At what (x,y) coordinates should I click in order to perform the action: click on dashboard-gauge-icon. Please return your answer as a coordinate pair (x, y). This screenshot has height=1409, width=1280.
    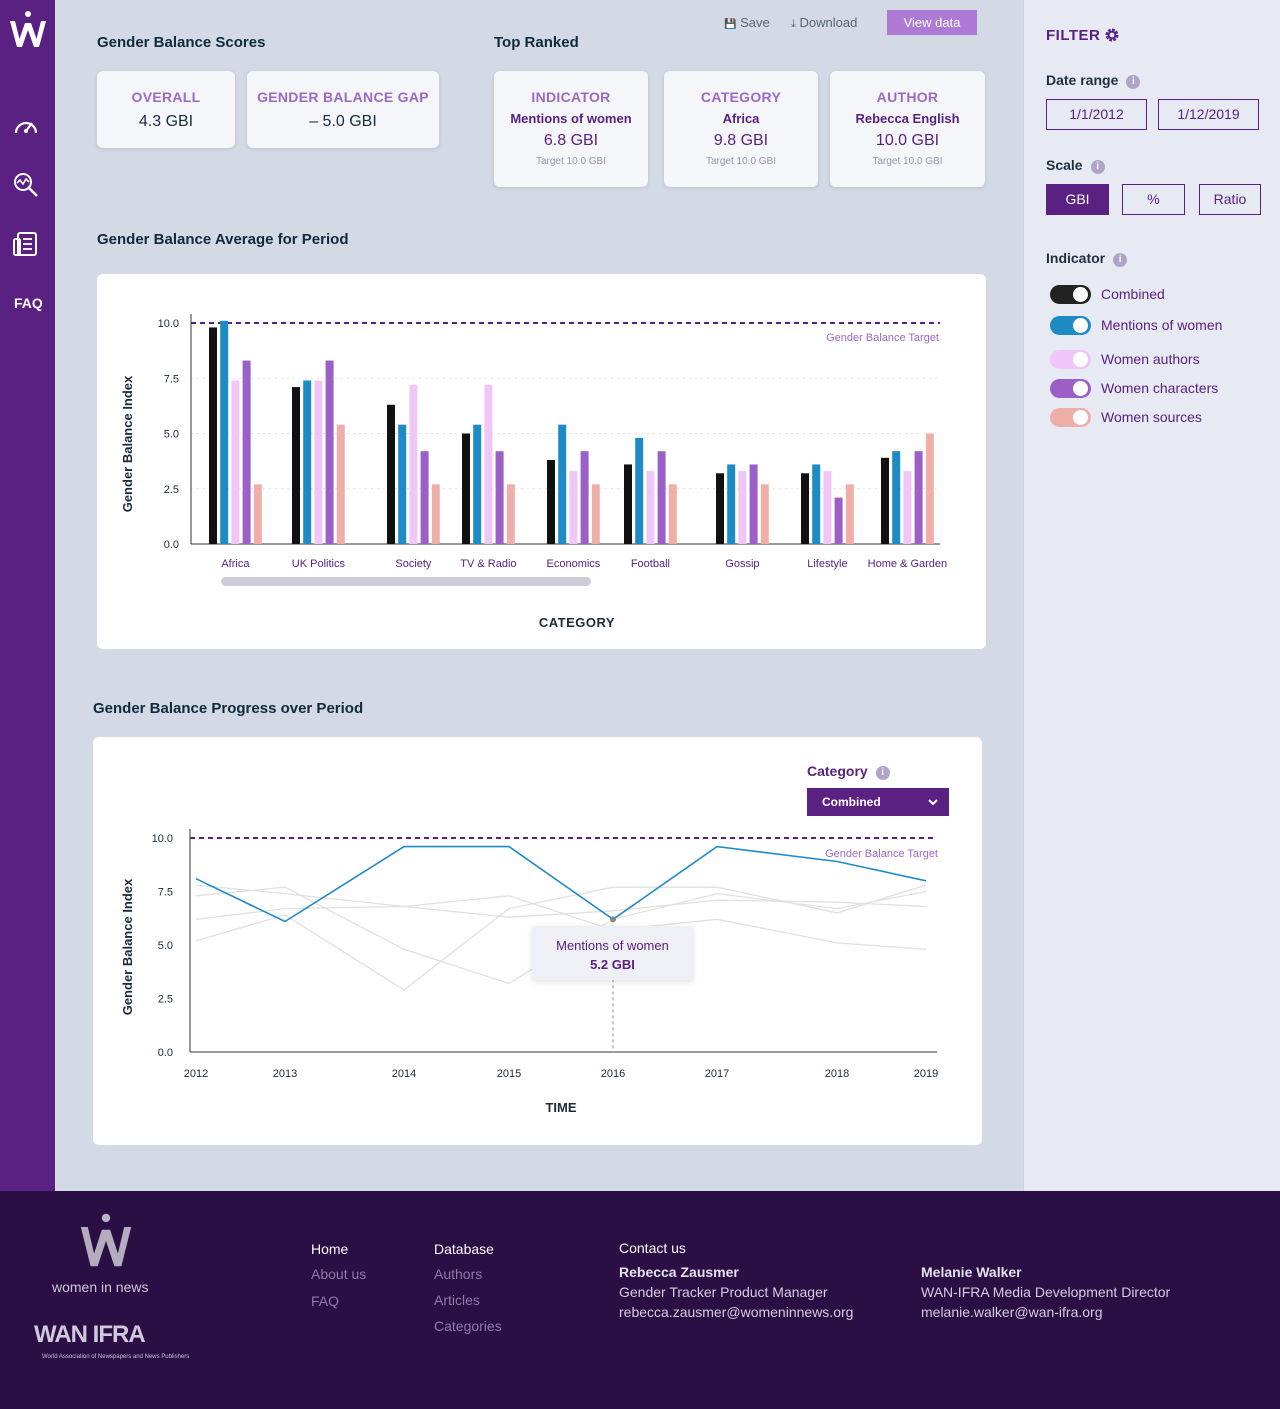
    Looking at the image, I should click on (26, 127).